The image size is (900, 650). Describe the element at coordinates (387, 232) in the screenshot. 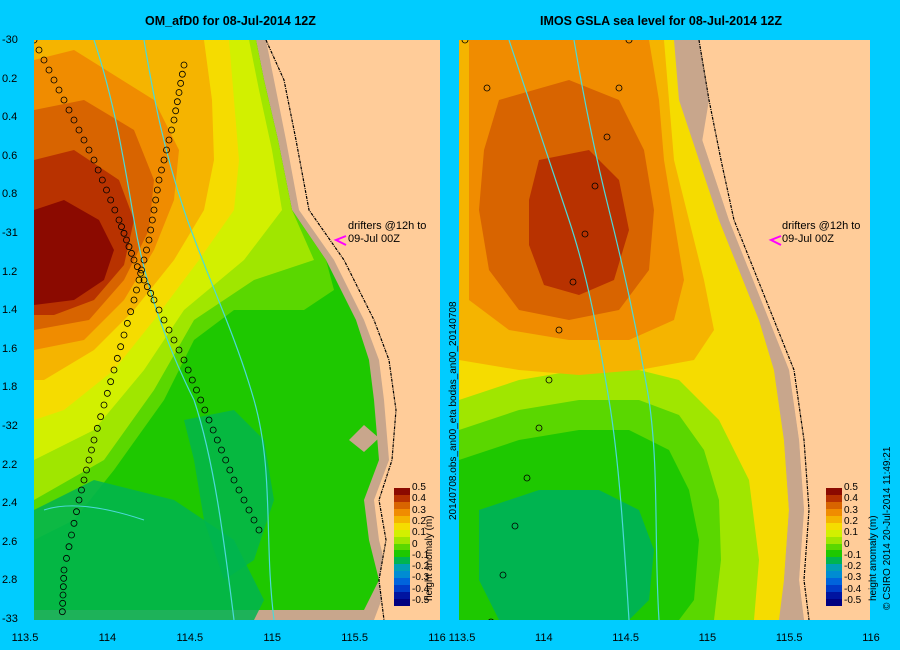

I see `left-drifter-note: drifters @12h to 09-Jul 00Z` at that location.